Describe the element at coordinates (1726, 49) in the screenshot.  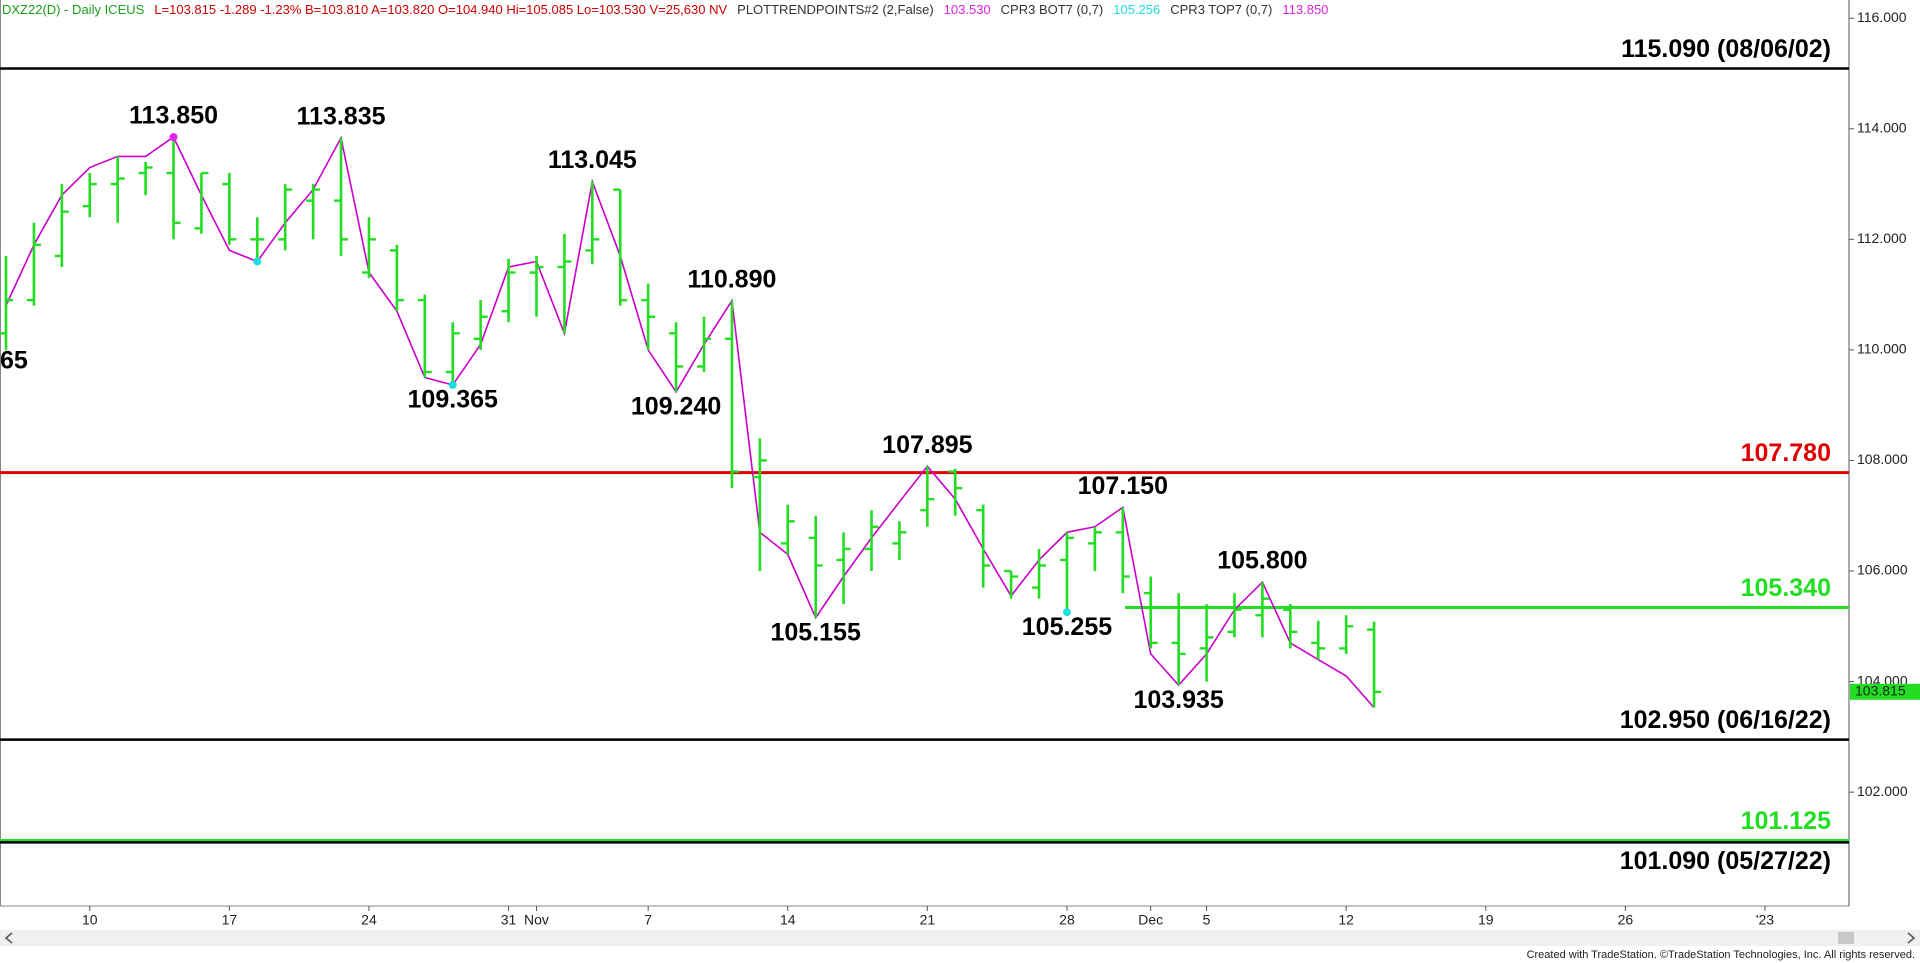
I see `level-label: 115.090 (08/06/02)` at that location.